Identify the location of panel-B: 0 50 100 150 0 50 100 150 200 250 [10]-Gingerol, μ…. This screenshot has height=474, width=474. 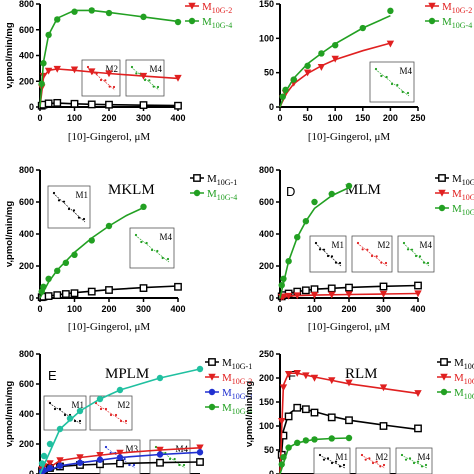
(365, 71).